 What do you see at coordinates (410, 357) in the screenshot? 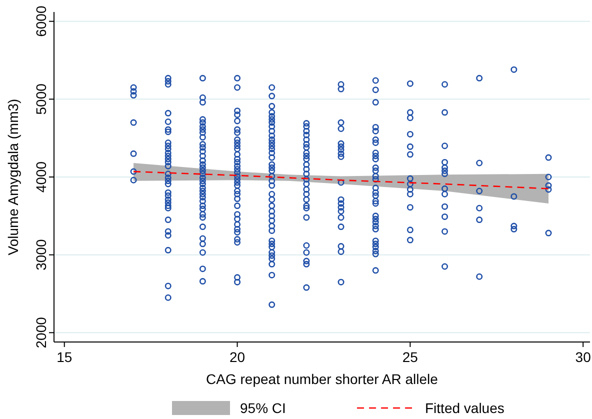
I see `x-tick-label: 25` at bounding box center [410, 357].